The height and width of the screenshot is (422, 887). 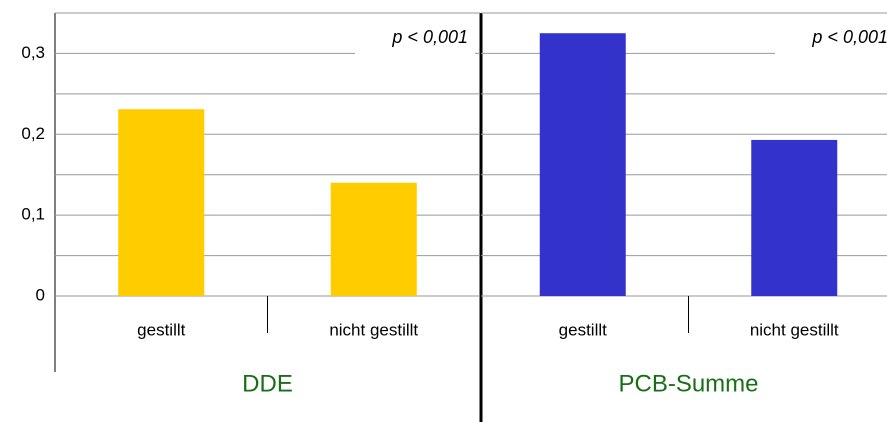 I want to click on y-tick-label: 0,3, so click(x=33, y=52).